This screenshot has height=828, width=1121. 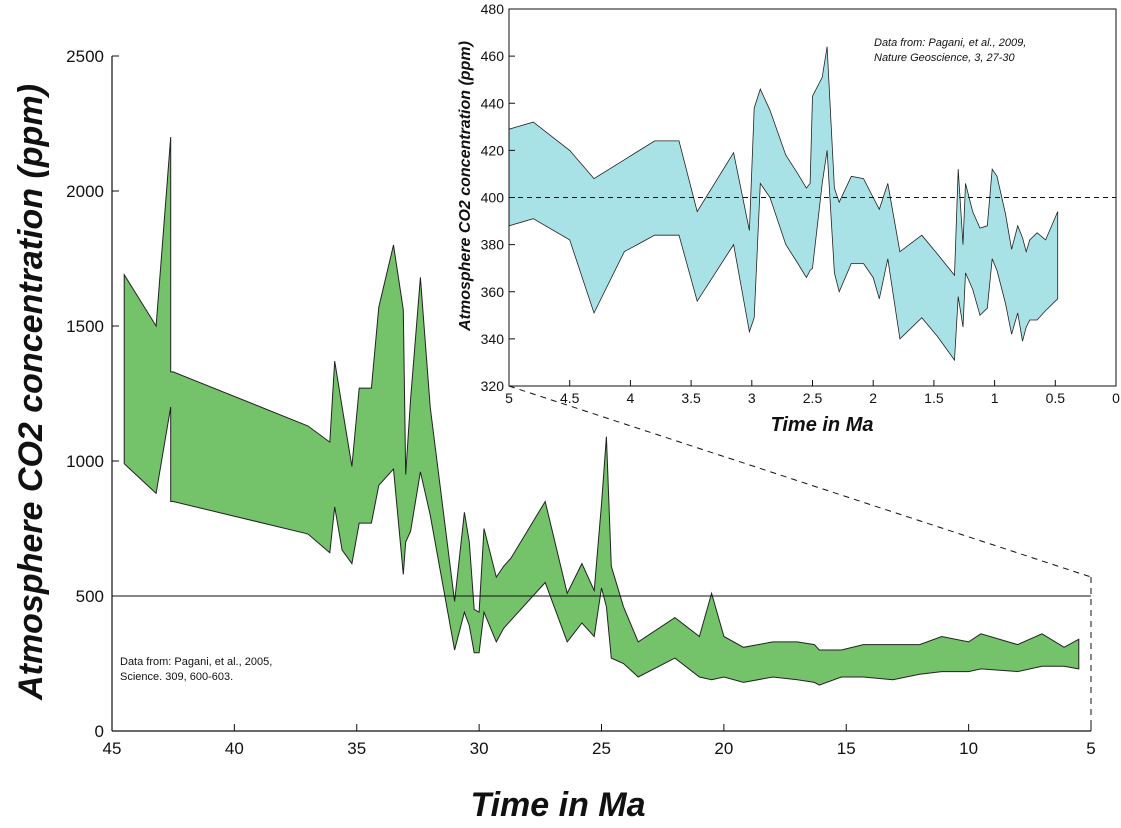 What do you see at coordinates (90, 596) in the screenshot?
I see `main-y-tick-label: 500` at bounding box center [90, 596].